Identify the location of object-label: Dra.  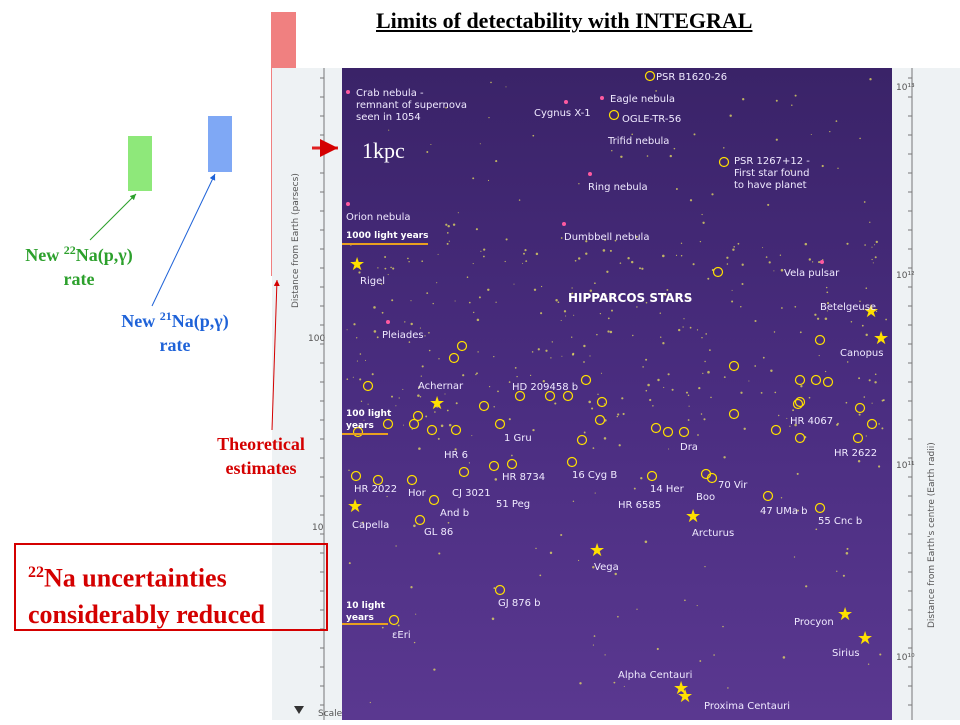
(689, 447).